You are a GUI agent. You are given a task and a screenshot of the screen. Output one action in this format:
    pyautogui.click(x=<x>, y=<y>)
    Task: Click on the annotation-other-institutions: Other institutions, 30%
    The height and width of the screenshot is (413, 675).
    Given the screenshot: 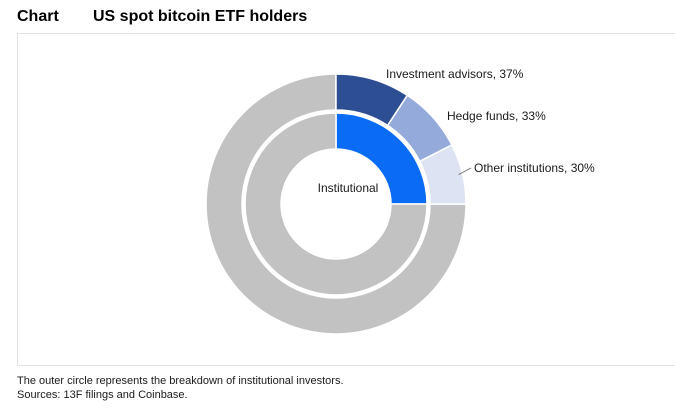 What is the action you would take?
    pyautogui.click(x=534, y=168)
    